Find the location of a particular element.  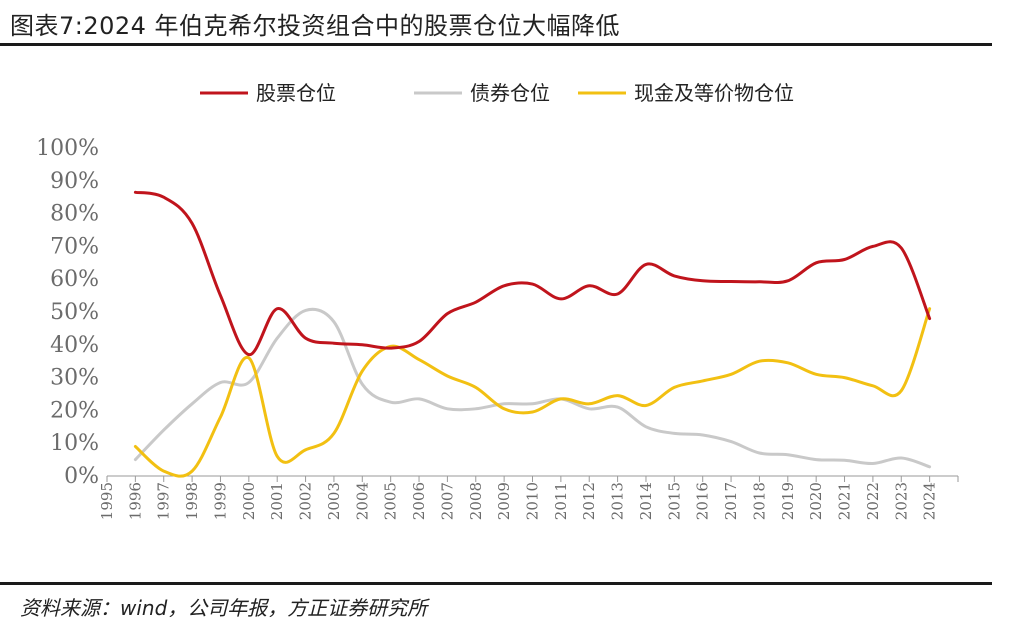

y-tick-label: 50% is located at coordinates (74, 312).